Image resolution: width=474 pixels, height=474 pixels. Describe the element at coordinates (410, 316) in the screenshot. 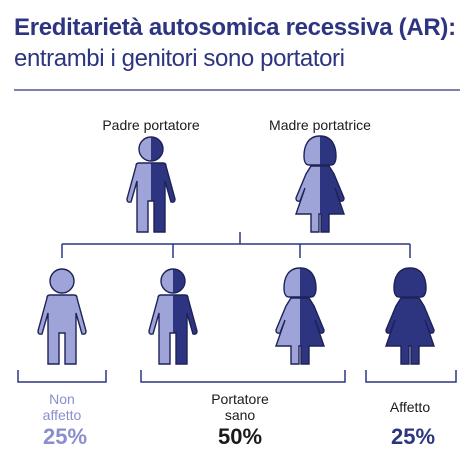

I see `child-affected-female-icon` at that location.